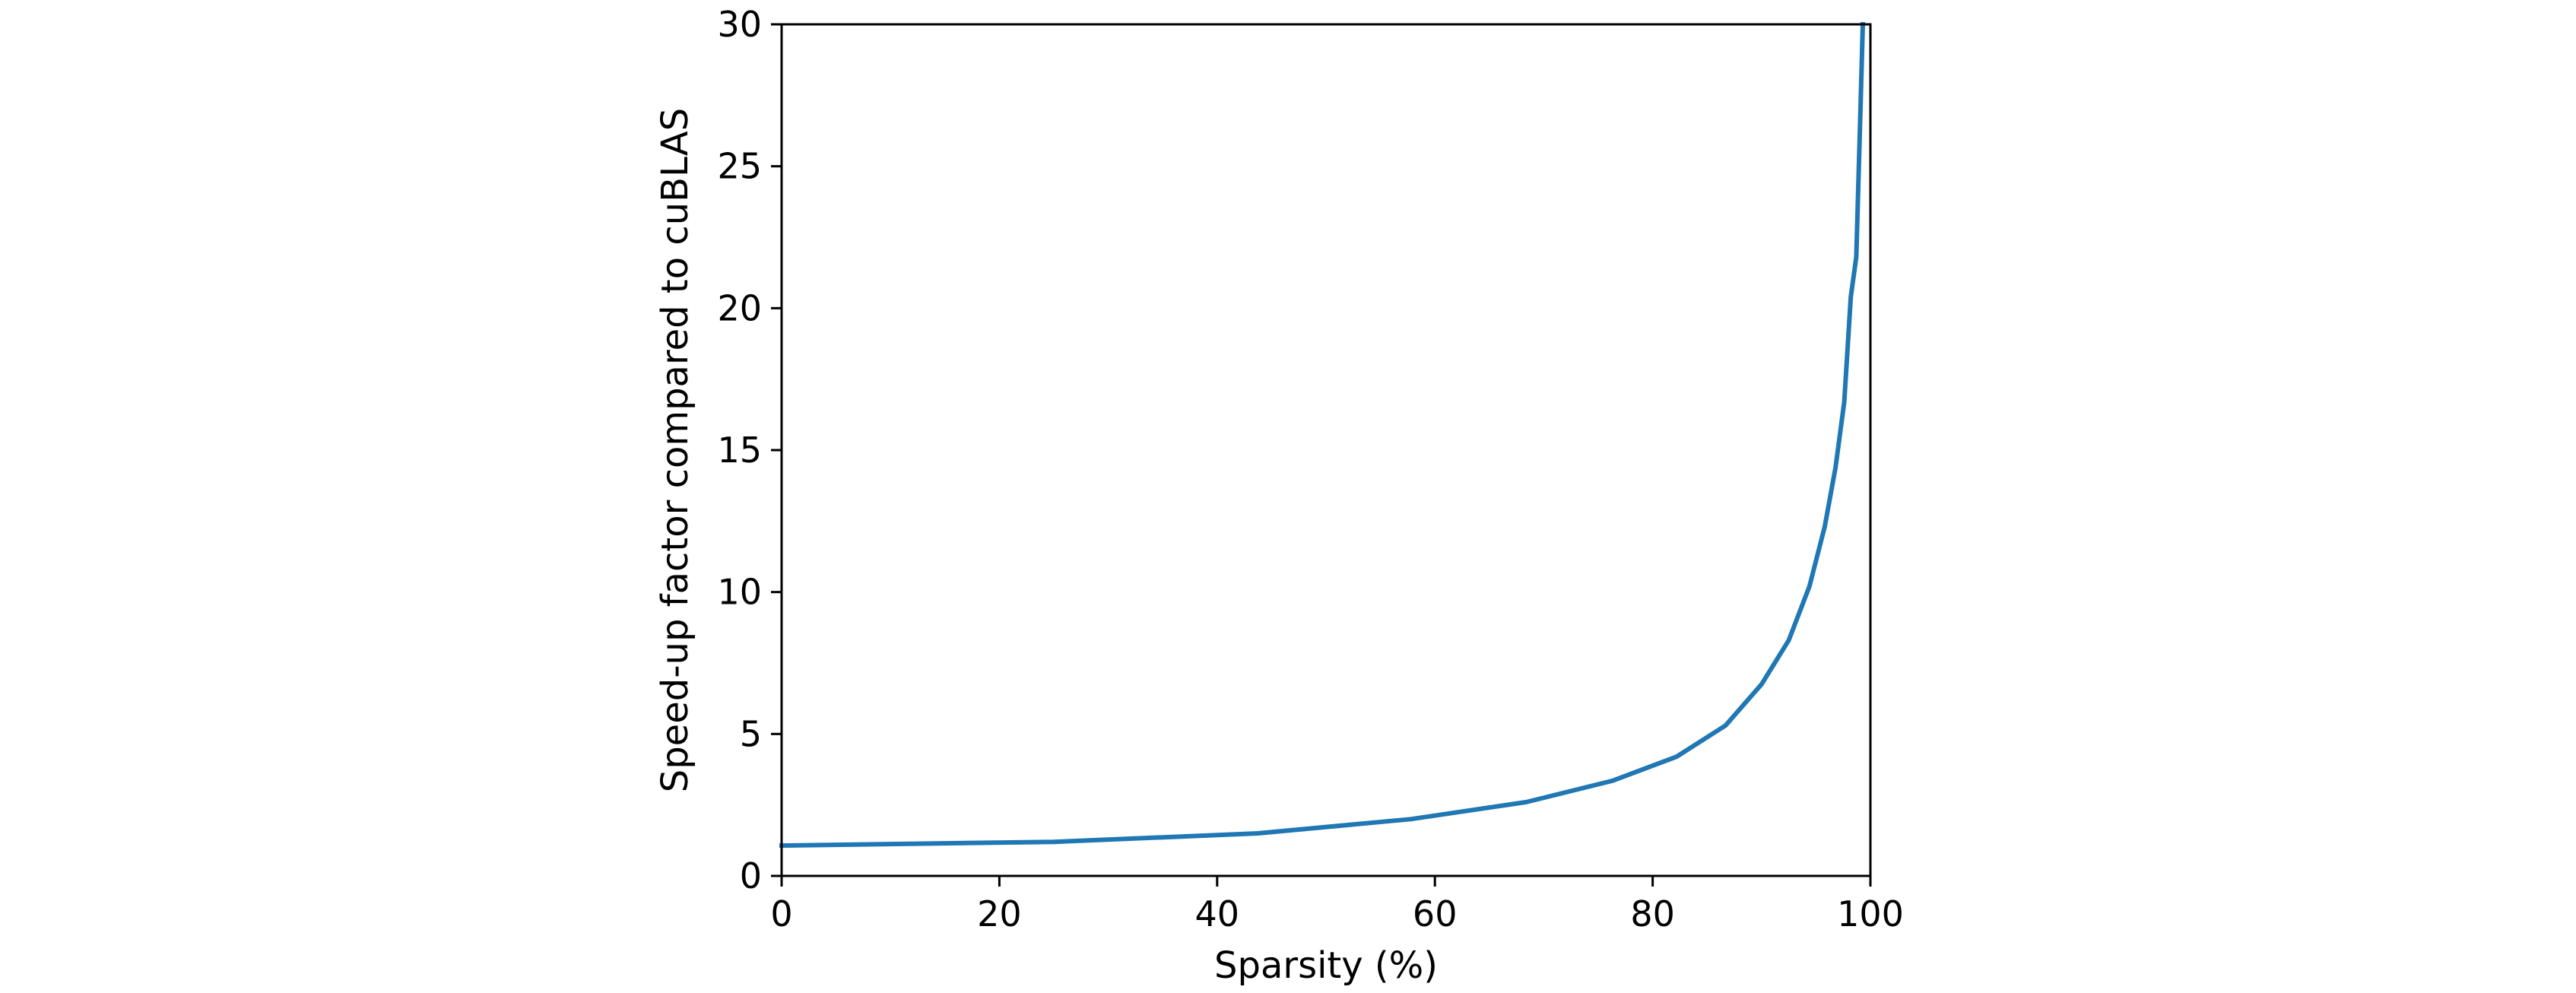 The image size is (2576, 993). I want to click on y-tick-label: 15, so click(739, 450).